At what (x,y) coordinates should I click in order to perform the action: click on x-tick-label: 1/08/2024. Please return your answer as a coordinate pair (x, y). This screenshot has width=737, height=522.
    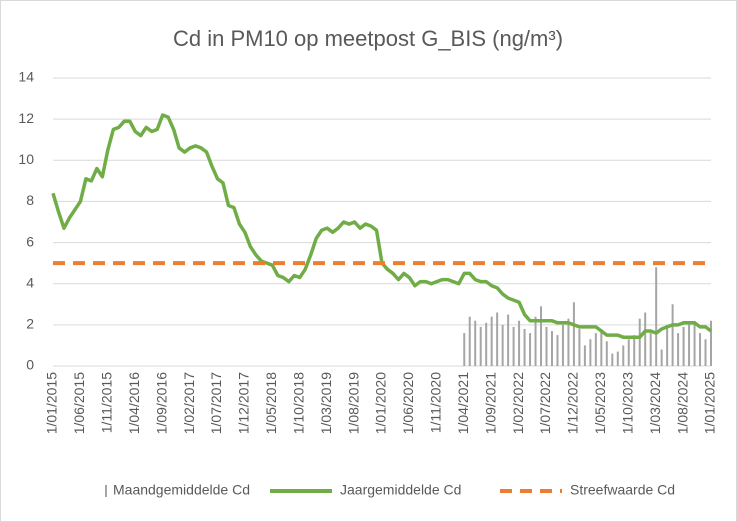
    Looking at the image, I should click on (682, 403).